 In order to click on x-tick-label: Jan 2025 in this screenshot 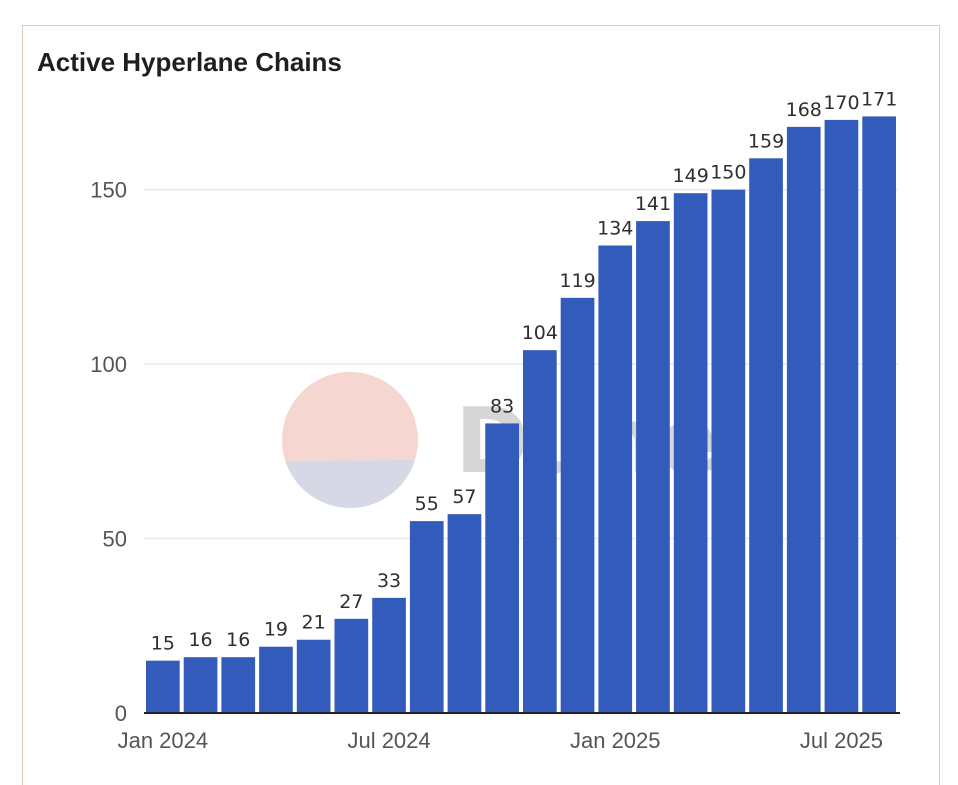, I will do `click(615, 740)`.